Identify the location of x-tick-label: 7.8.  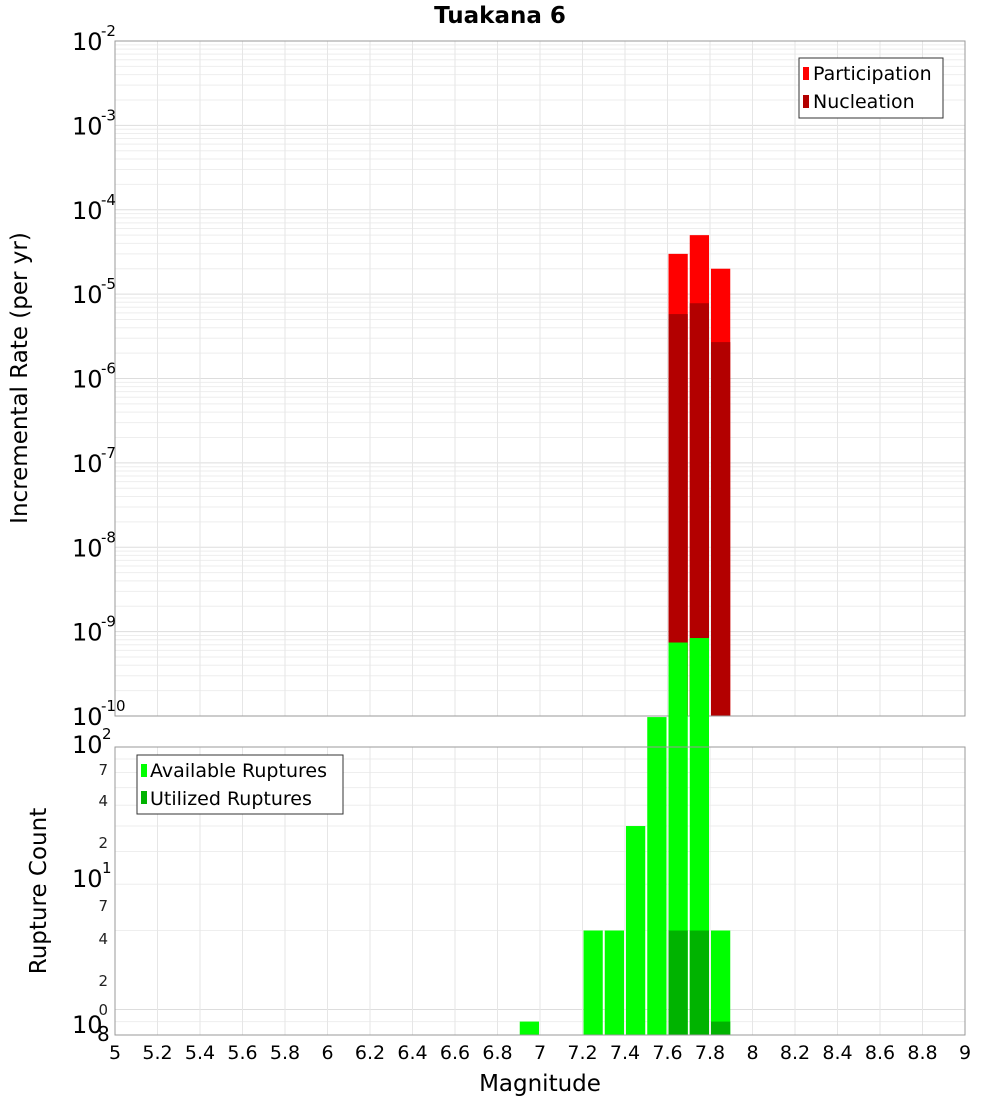
(710, 1053).